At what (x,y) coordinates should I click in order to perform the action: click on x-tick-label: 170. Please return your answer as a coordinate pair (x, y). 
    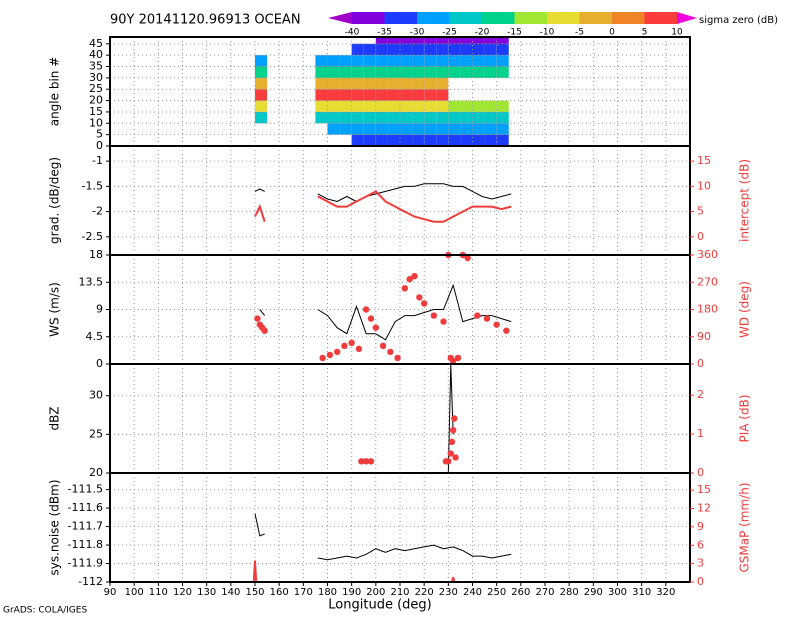
    Looking at the image, I should click on (303, 592).